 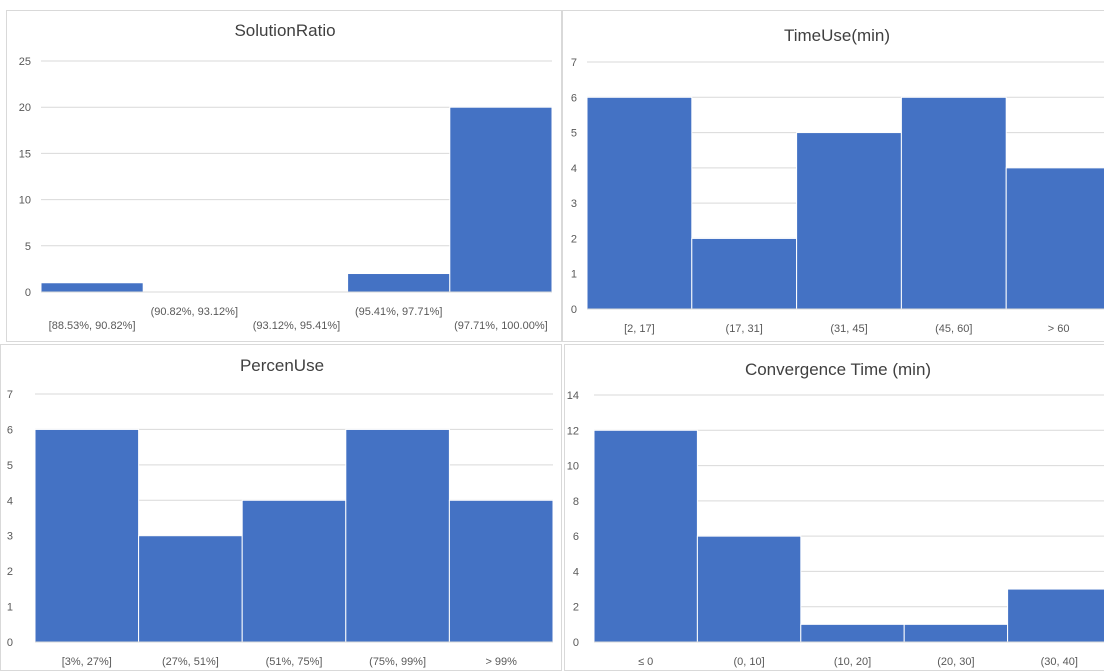 I want to click on x-category-label: (95.41%, 97.71%], so click(x=398, y=312).